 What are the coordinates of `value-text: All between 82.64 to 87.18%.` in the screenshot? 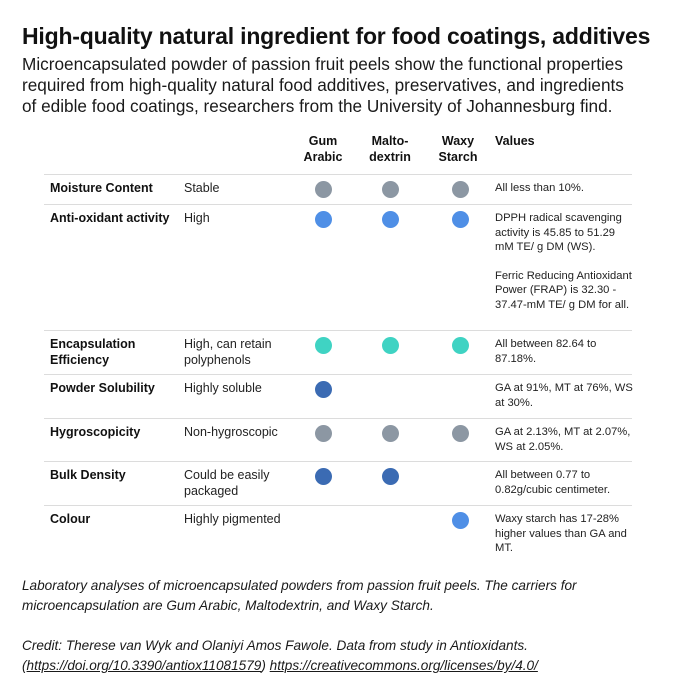 It's located at (546, 351).